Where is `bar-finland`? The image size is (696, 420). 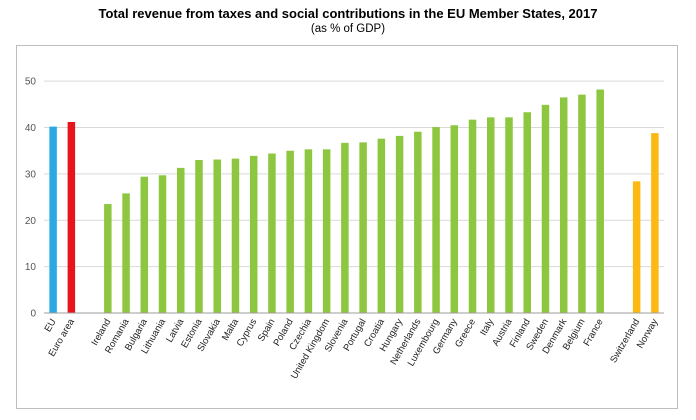 bar-finland is located at coordinates (527, 212).